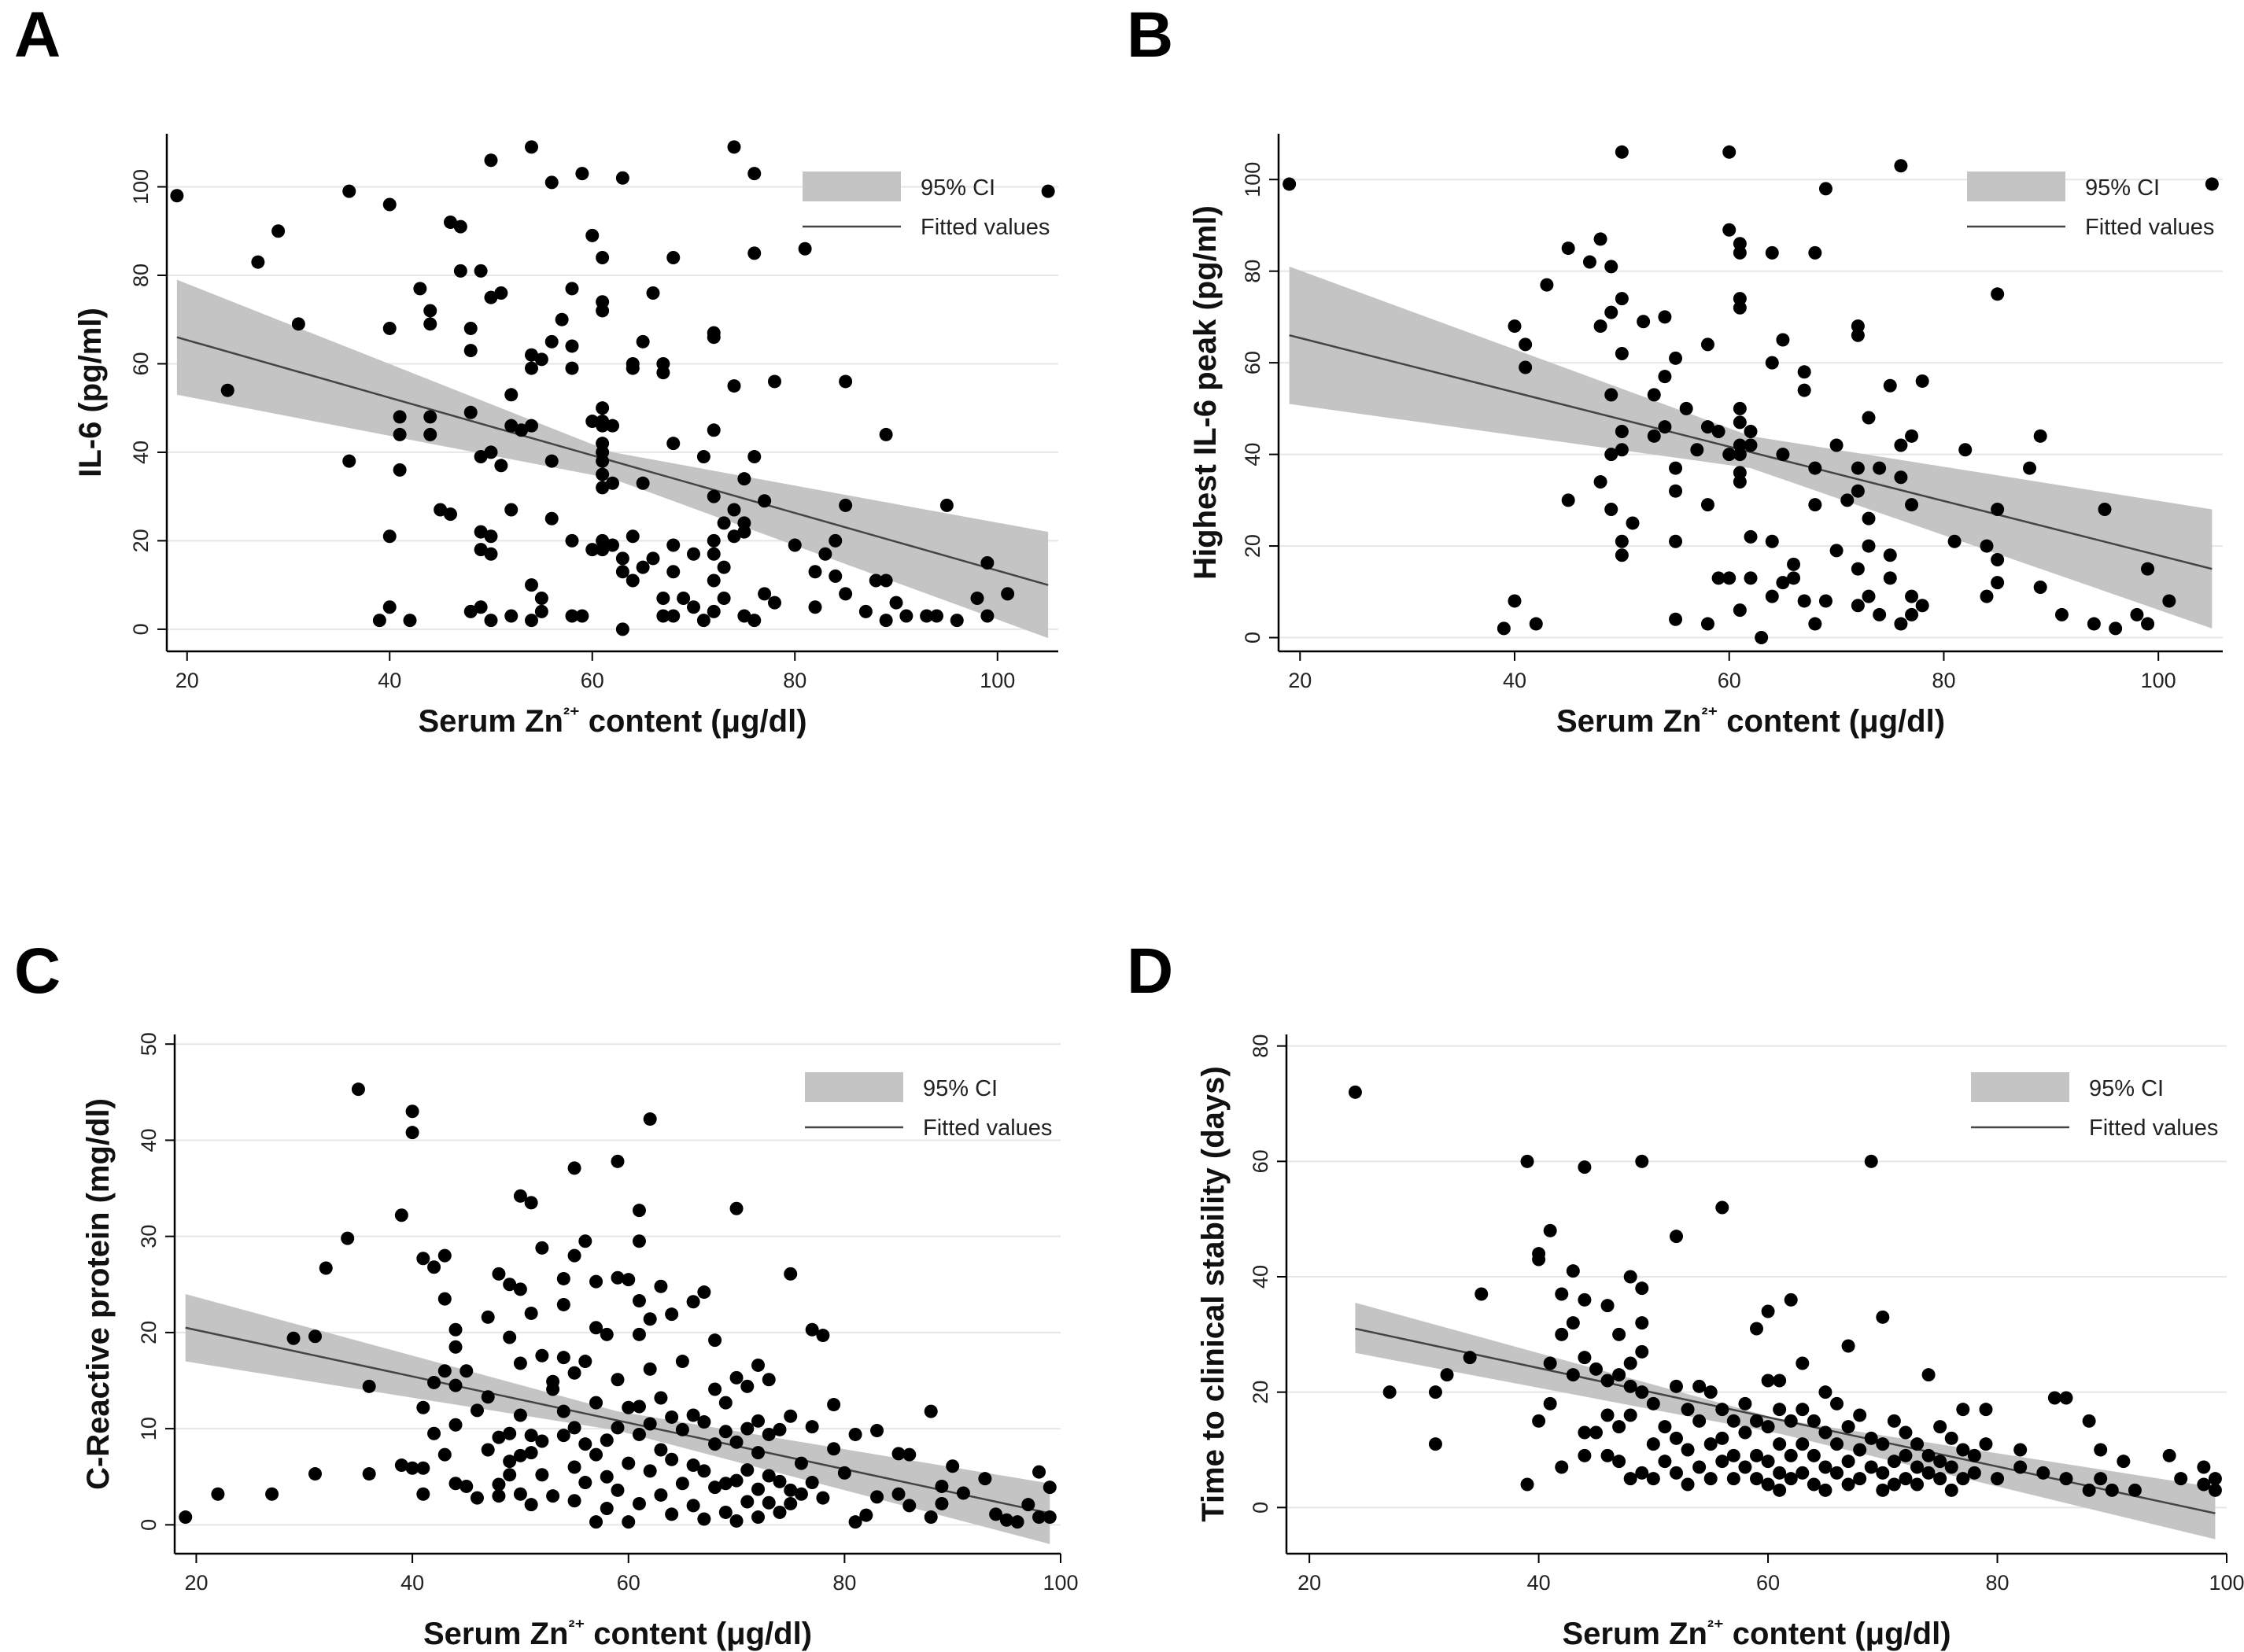  What do you see at coordinates (593, 680) in the screenshot?
I see `x-tick-label: 60` at bounding box center [593, 680].